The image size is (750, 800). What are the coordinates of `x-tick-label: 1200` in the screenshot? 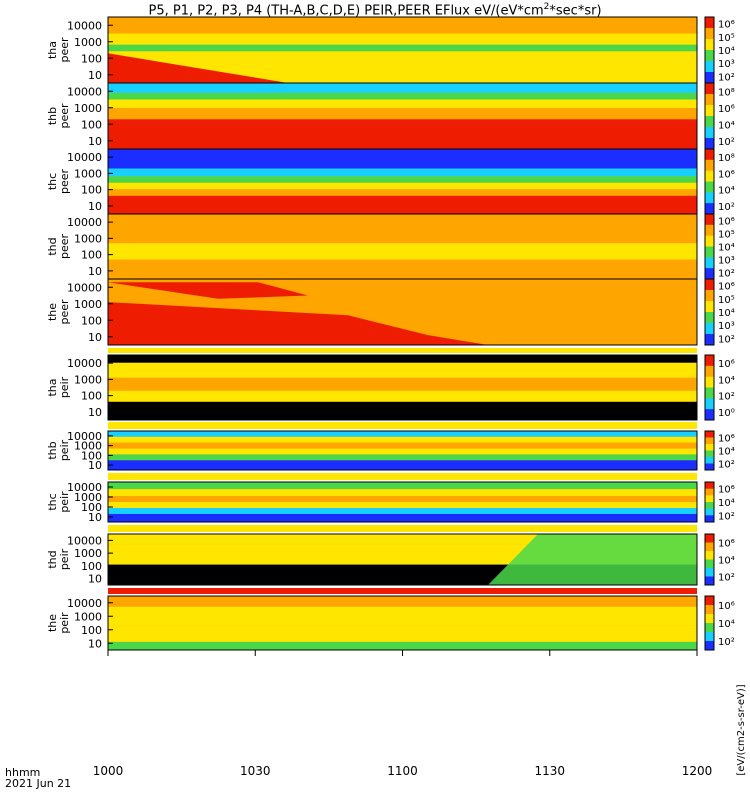 It's located at (697, 771).